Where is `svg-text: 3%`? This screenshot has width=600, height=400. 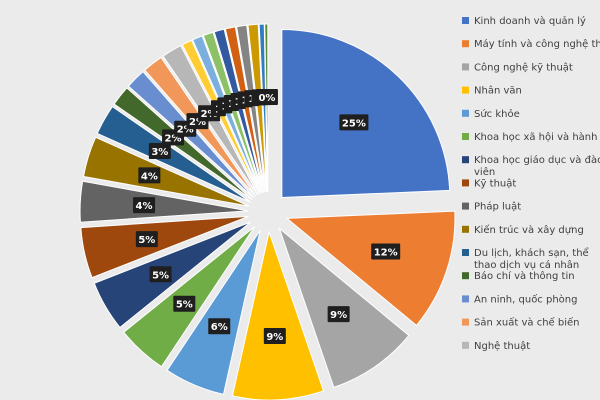 svg-text: 3% is located at coordinates (159, 152).